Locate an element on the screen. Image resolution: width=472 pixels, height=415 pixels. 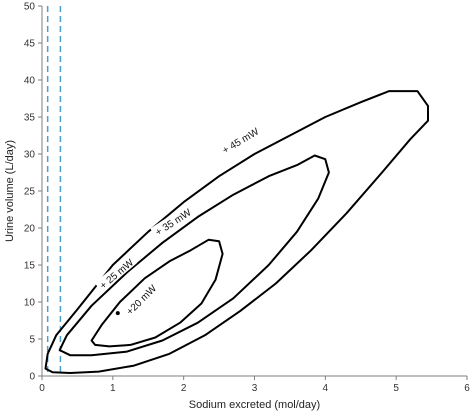
x-tick-label: 4 is located at coordinates (326, 388).